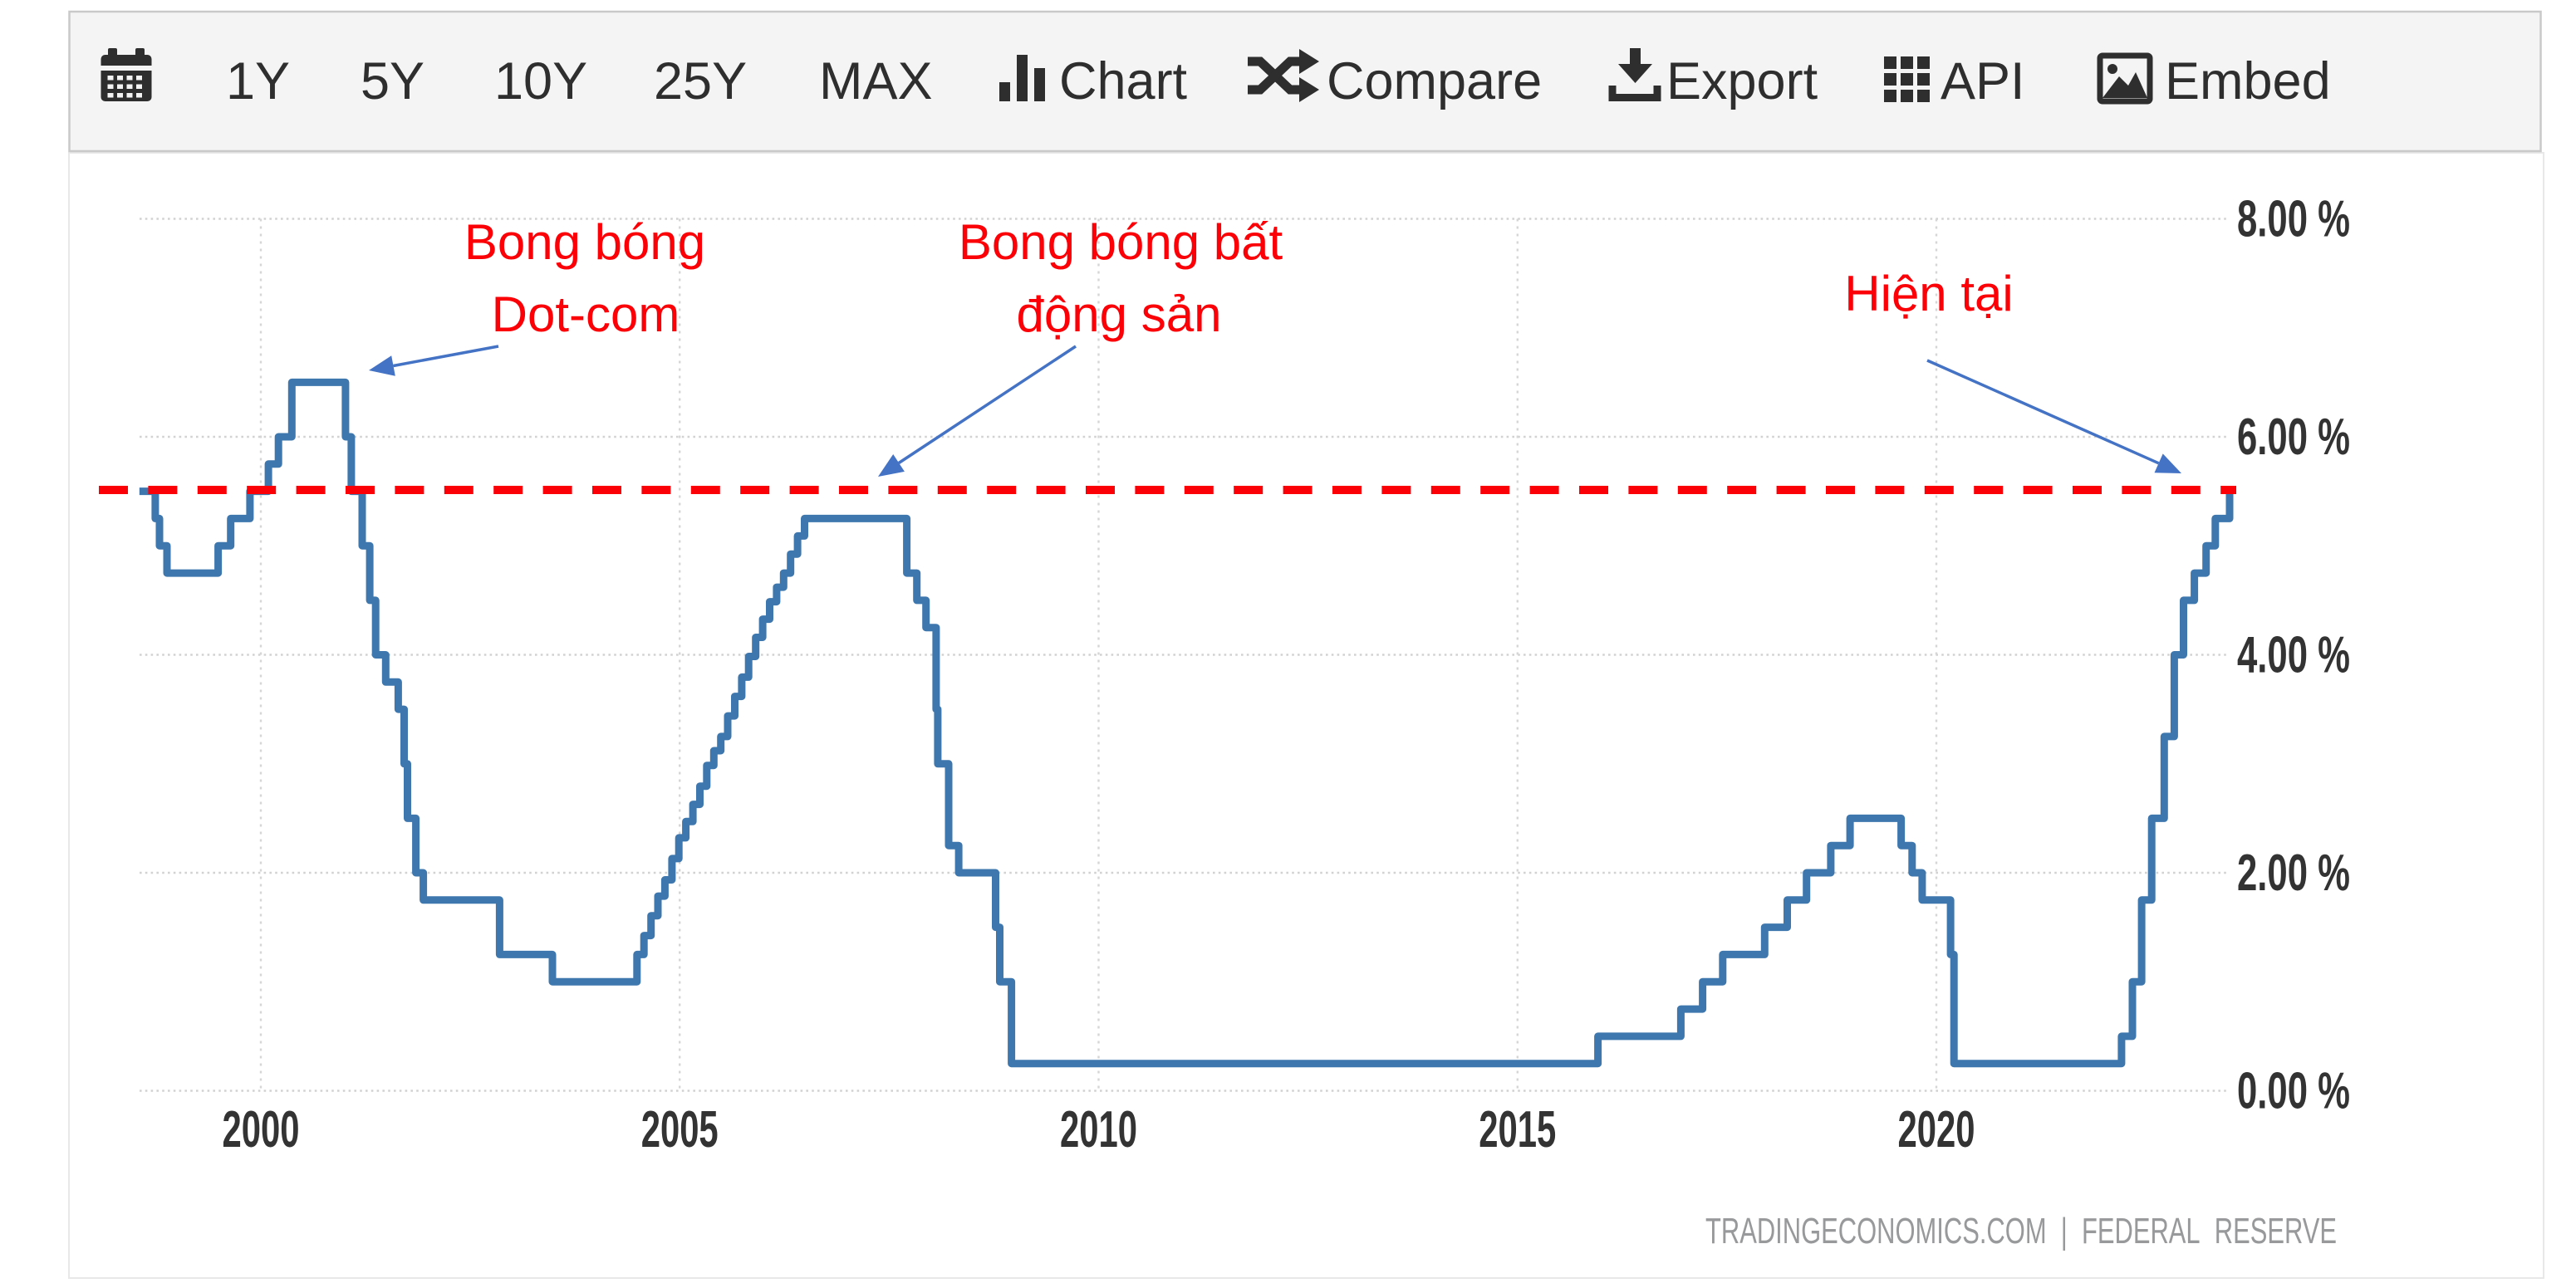 Image resolution: width=2576 pixels, height=1288 pixels. What do you see at coordinates (700, 81) in the screenshot?
I see `svg-text: 25Y` at bounding box center [700, 81].